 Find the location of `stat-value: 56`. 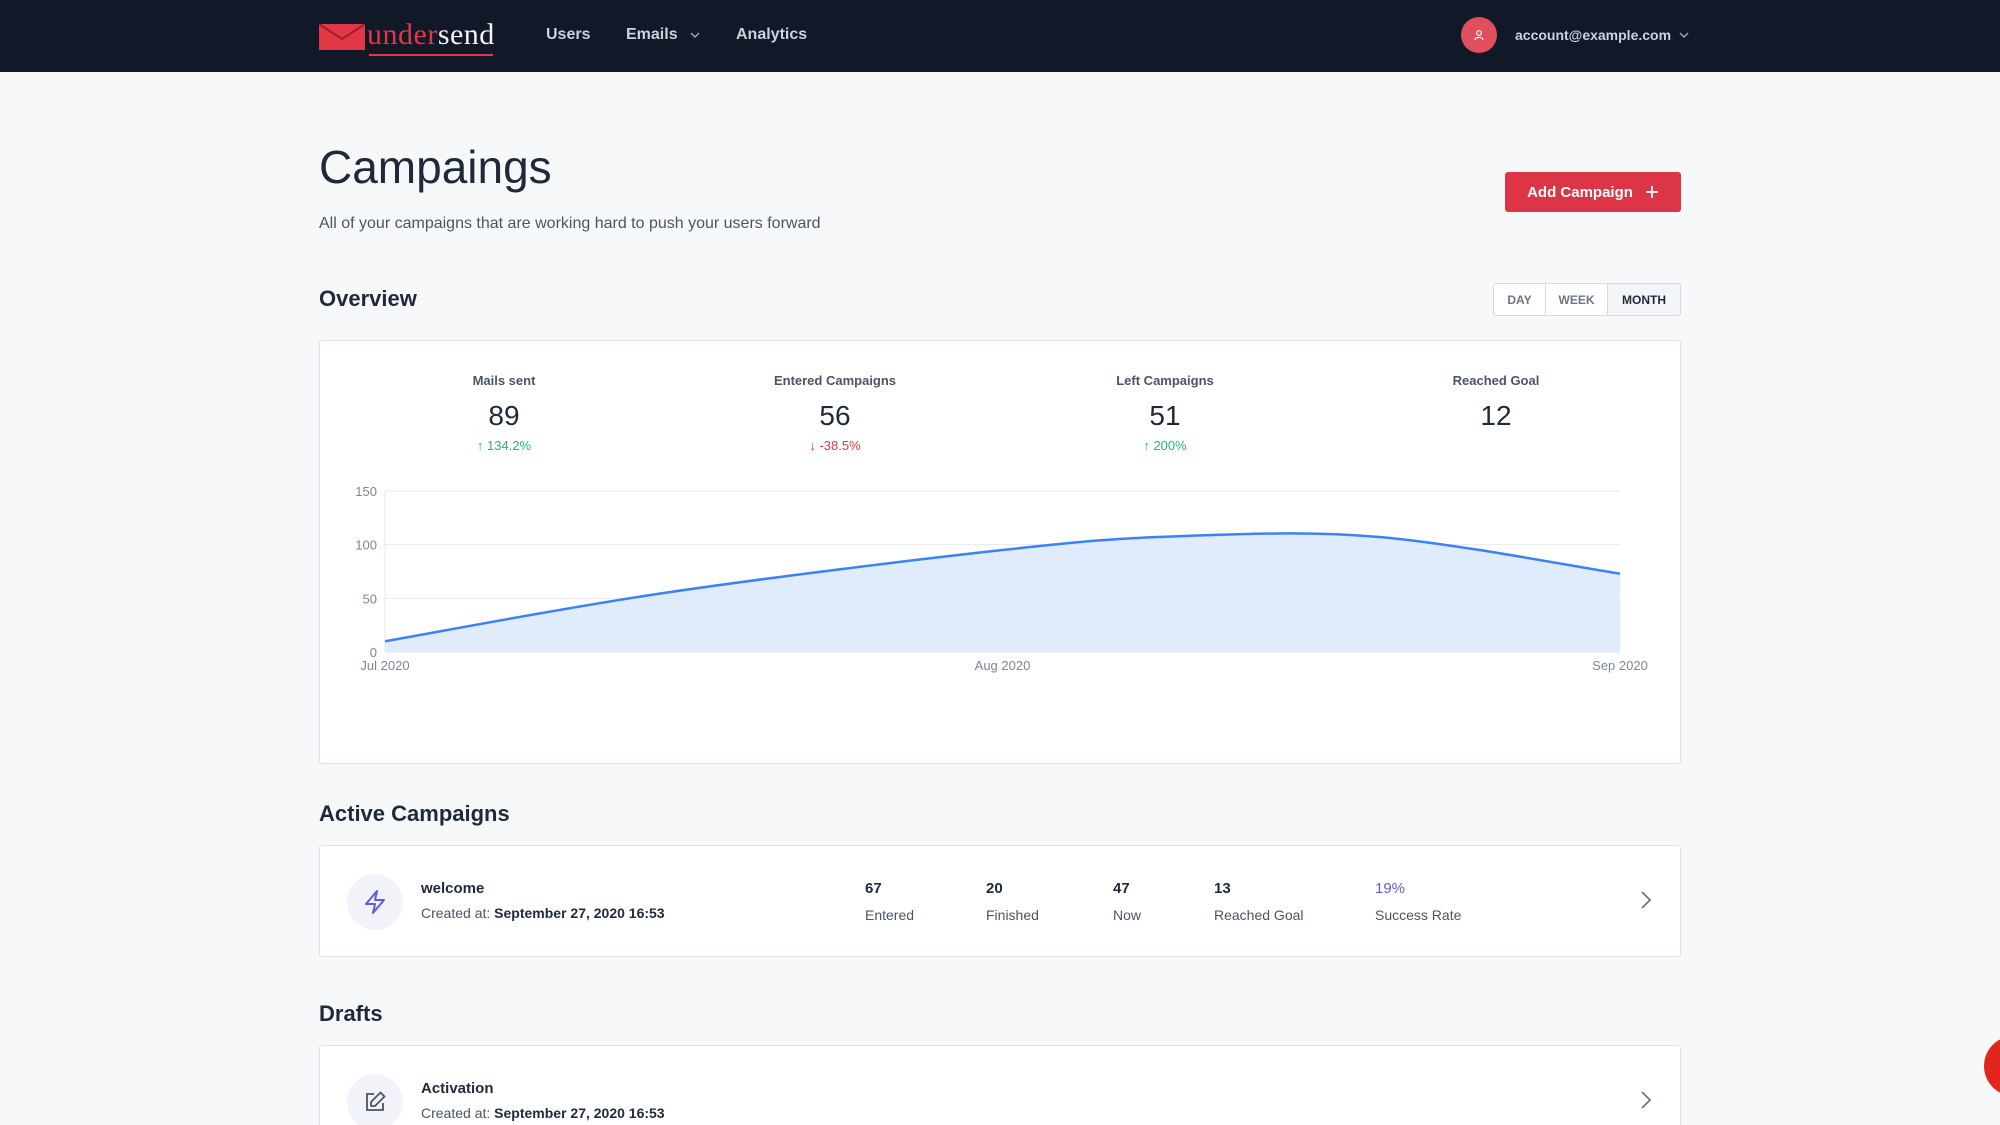

stat-value: 56 is located at coordinates (835, 415).